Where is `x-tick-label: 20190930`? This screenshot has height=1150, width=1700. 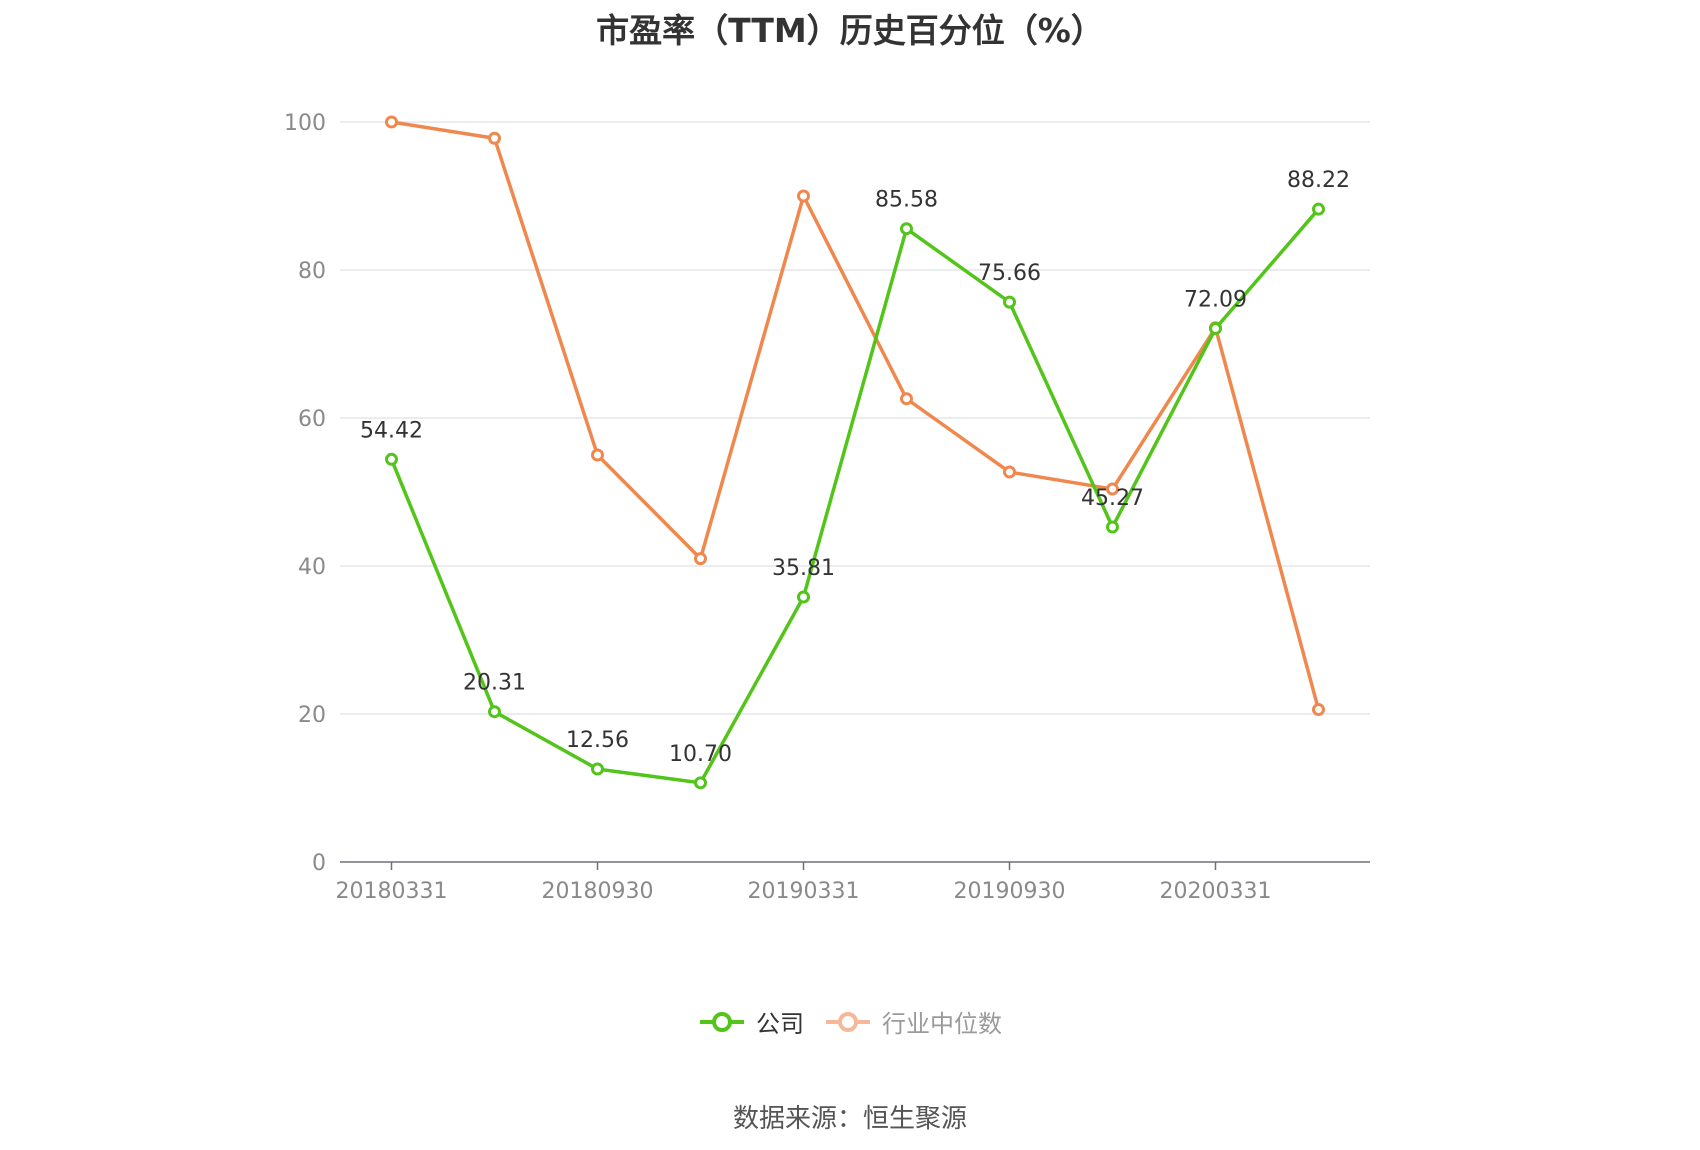 x-tick-label: 20190930 is located at coordinates (1010, 891).